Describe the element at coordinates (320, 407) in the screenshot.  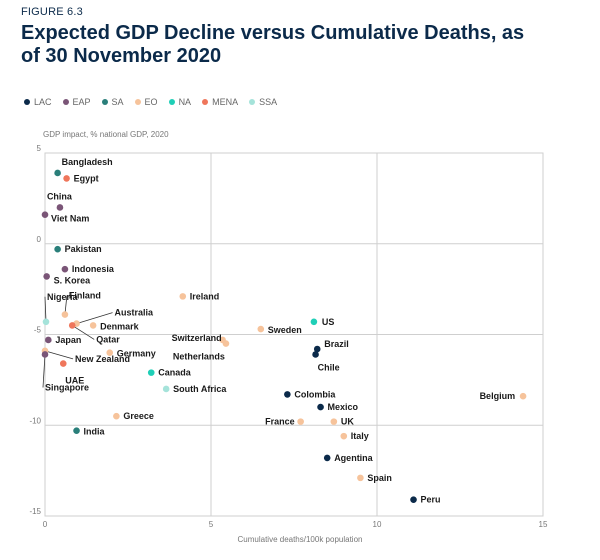
I see `point-mexico` at that location.